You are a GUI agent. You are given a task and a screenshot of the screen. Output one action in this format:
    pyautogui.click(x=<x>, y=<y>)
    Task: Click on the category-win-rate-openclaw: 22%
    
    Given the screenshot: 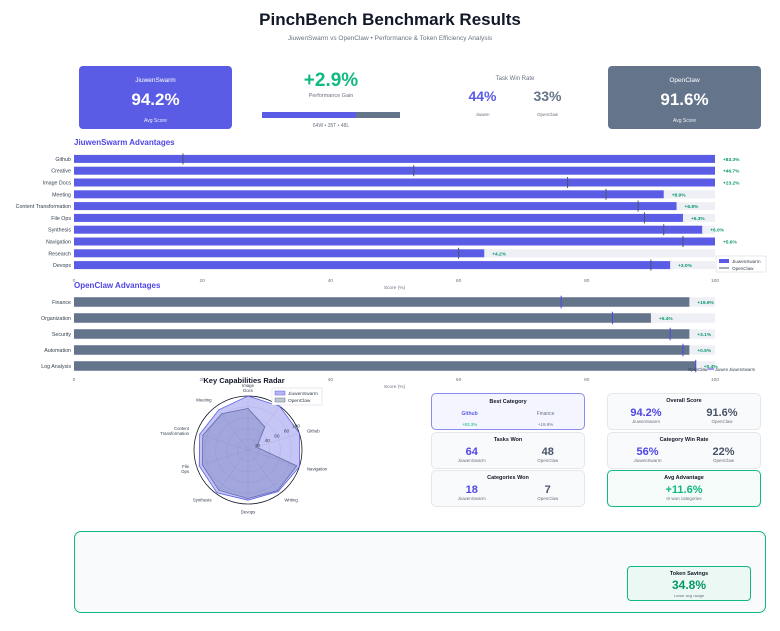 What is the action you would take?
    pyautogui.click(x=723, y=452)
    